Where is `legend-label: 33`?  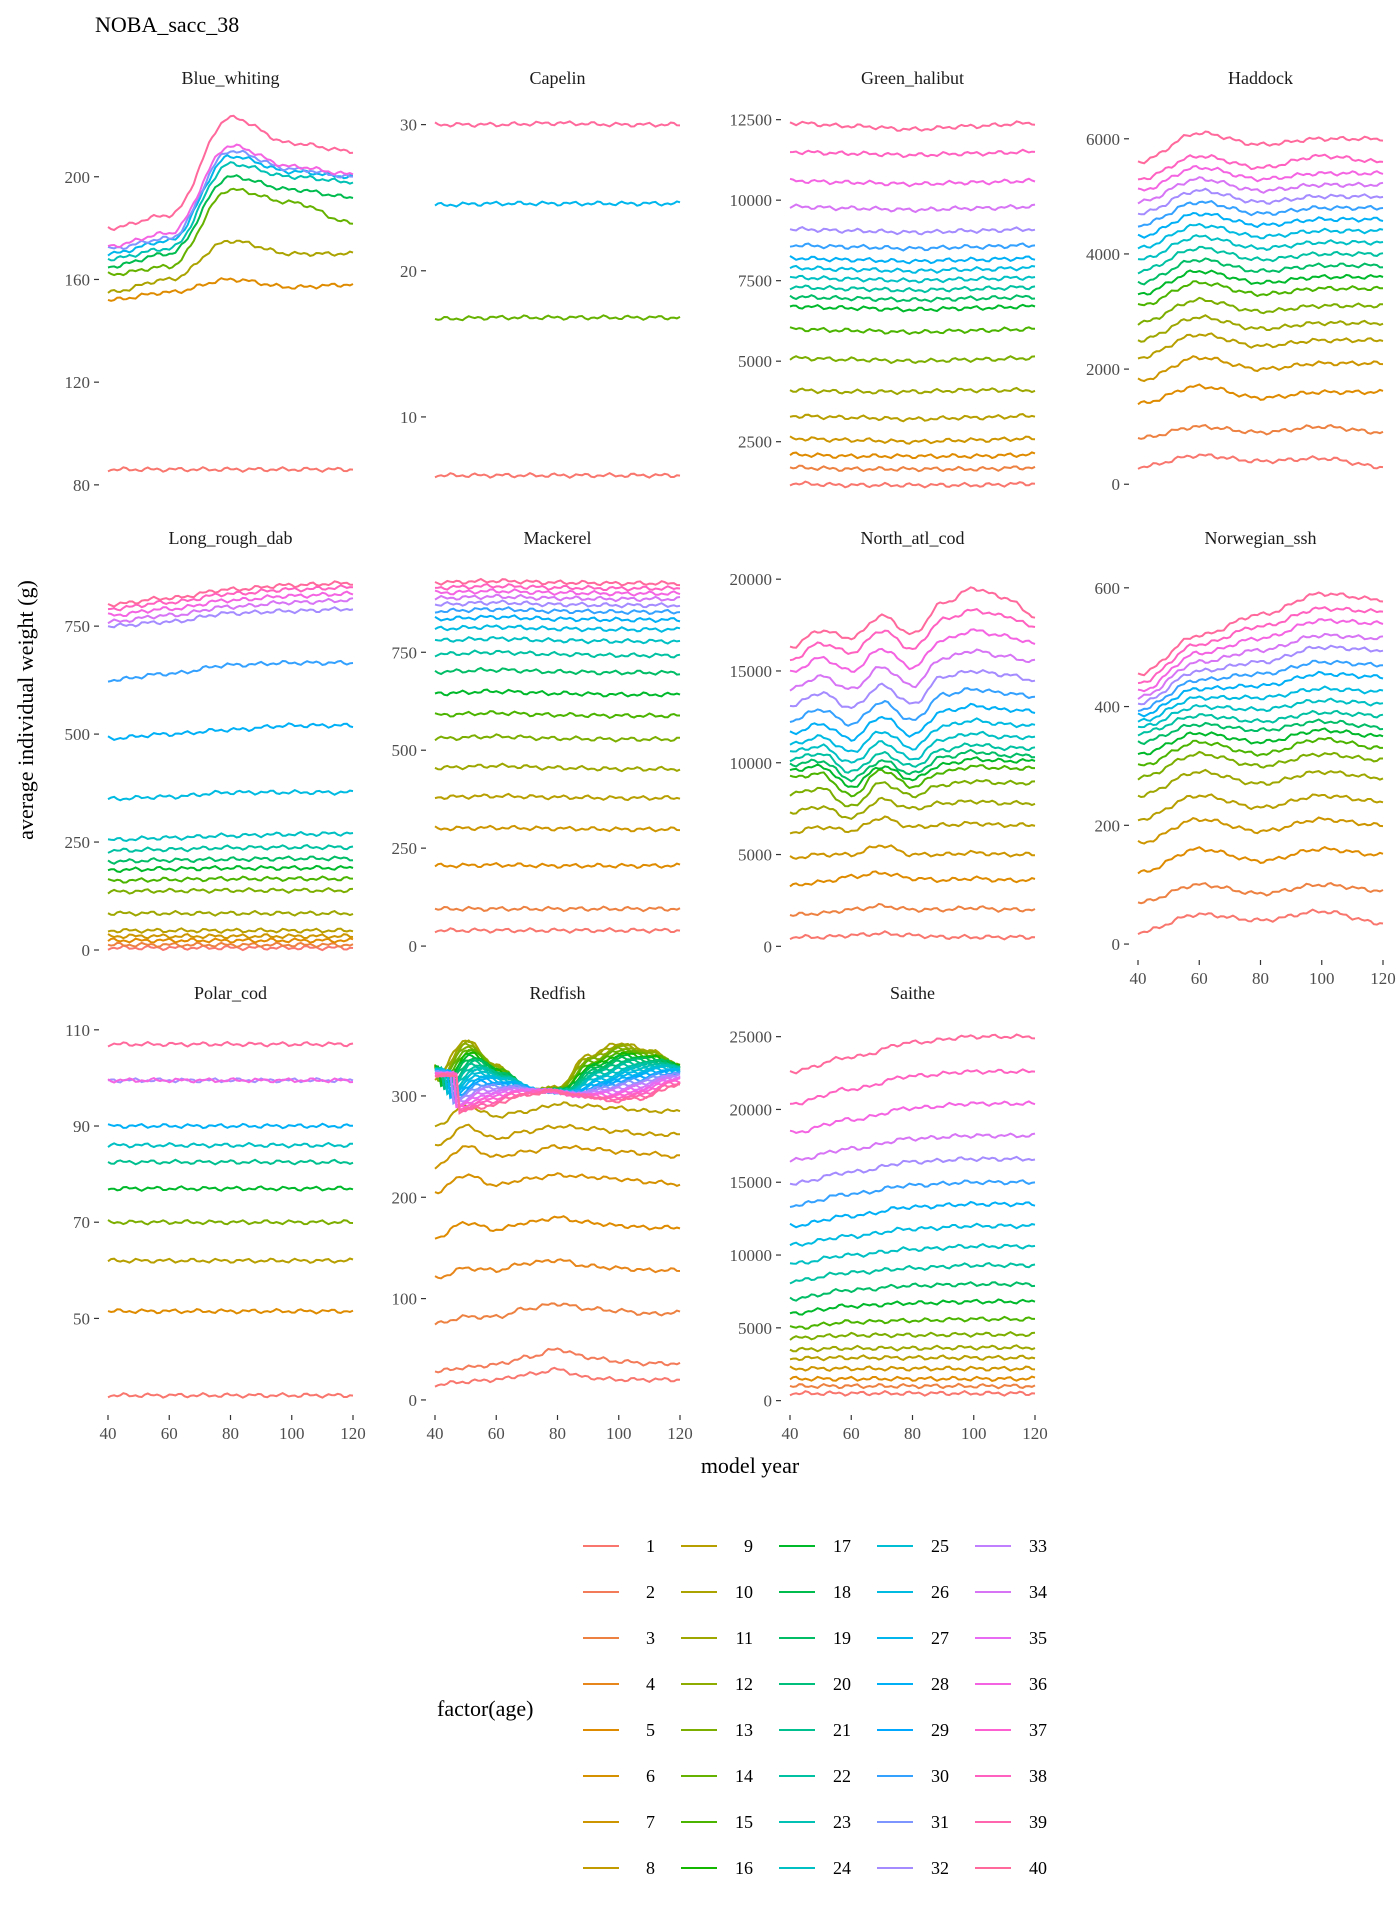
legend-label: 33 is located at coordinates (1038, 1546).